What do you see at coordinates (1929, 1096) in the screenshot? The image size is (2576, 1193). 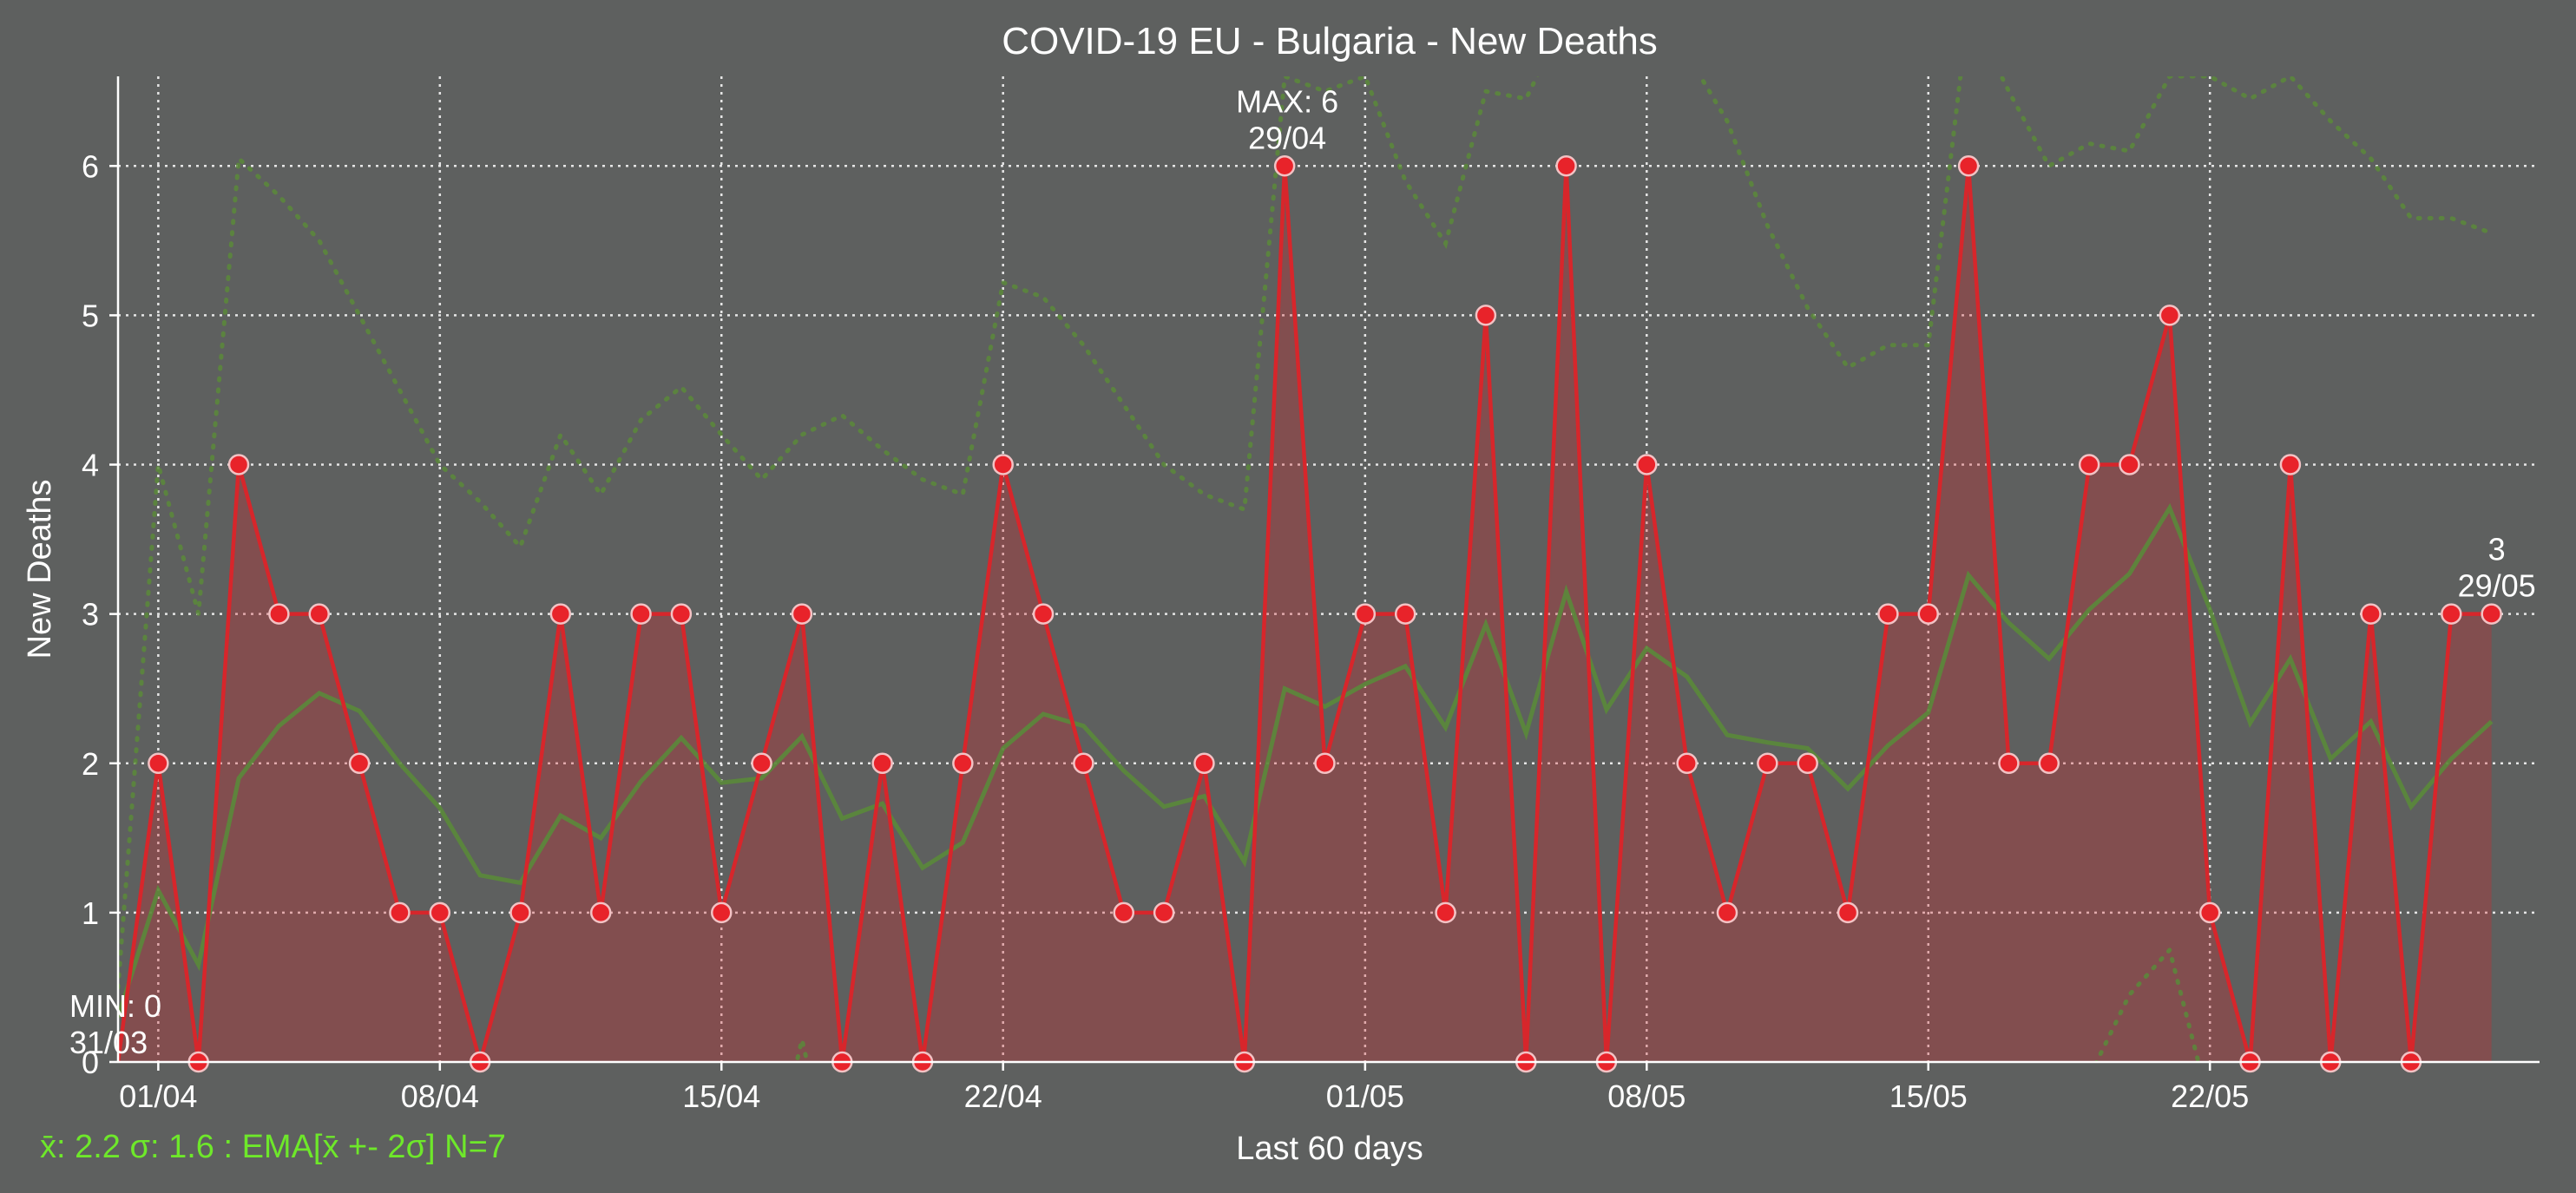 I see `x-tick-label: 15/05` at bounding box center [1929, 1096].